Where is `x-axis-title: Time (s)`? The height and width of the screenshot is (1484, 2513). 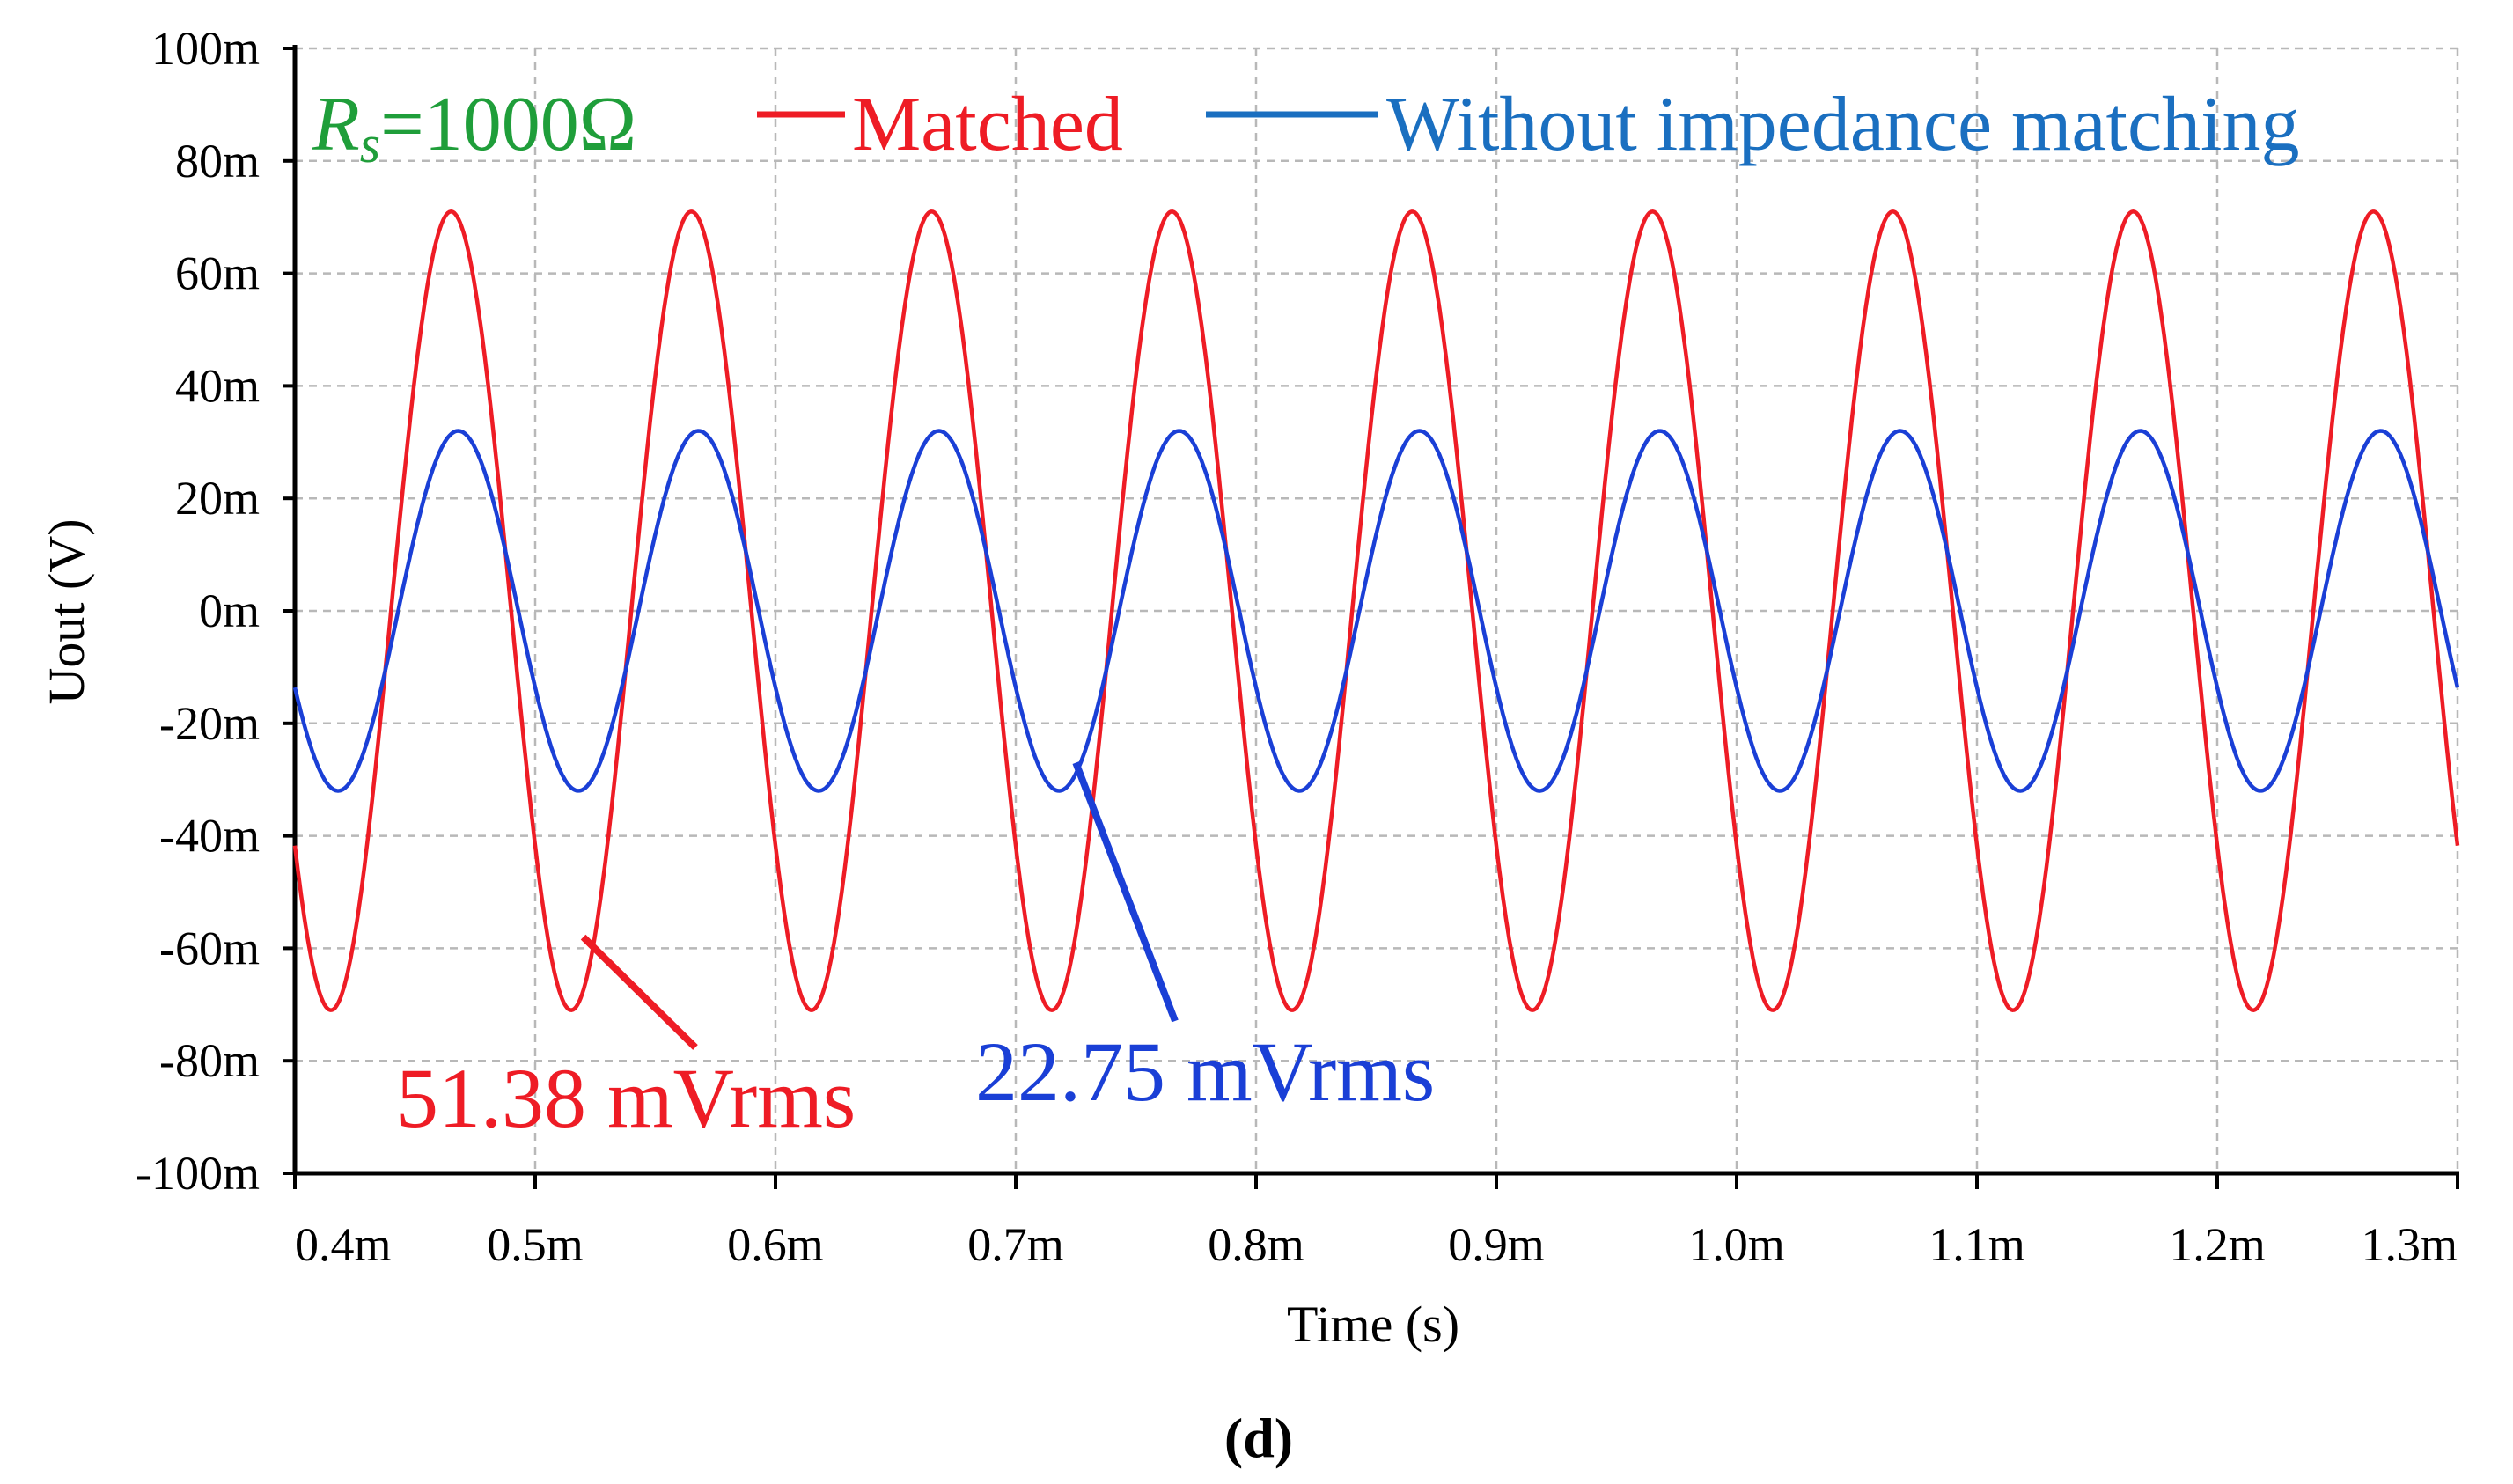
x-axis-title: Time (s) is located at coordinates (1373, 1324).